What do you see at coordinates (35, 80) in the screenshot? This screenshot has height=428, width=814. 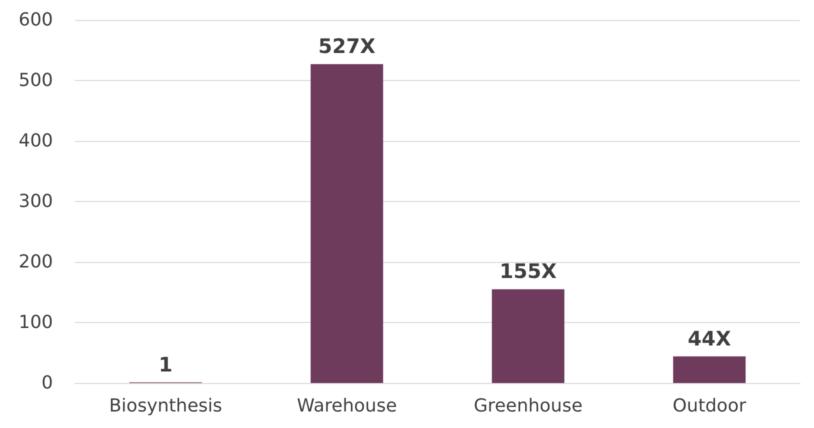 I see `y-tick-label: 500` at bounding box center [35, 80].